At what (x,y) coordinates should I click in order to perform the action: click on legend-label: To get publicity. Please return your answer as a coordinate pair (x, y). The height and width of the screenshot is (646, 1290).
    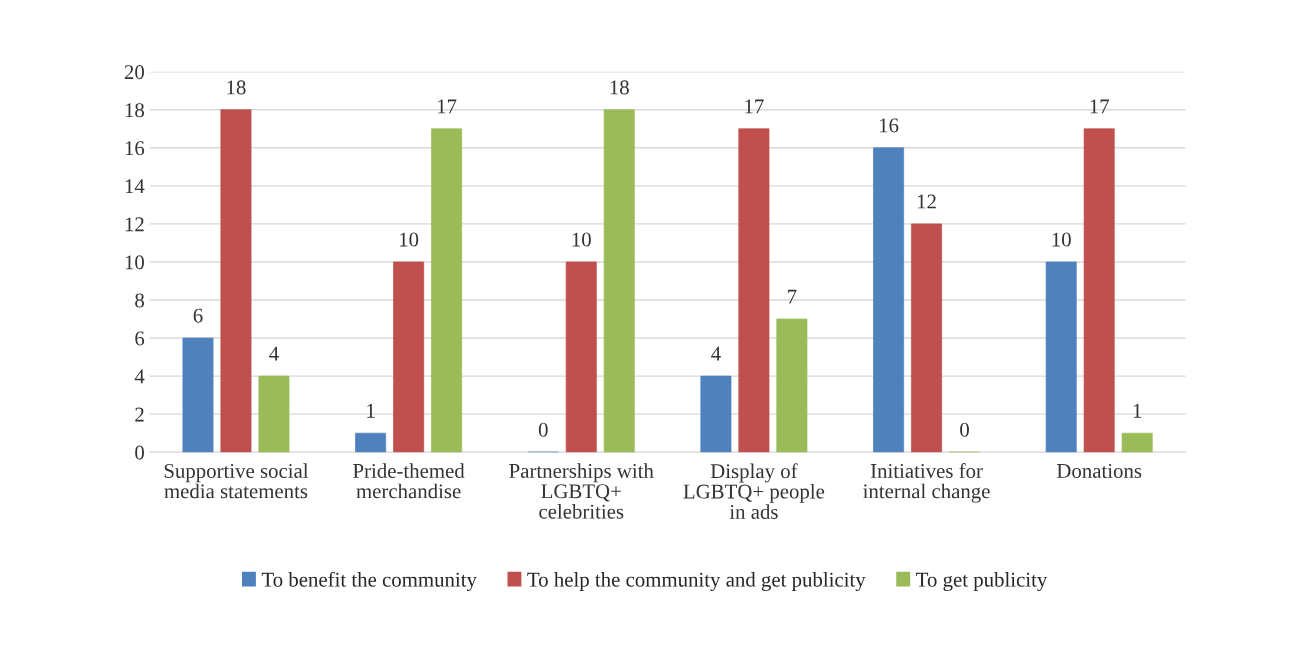
    Looking at the image, I should click on (982, 581).